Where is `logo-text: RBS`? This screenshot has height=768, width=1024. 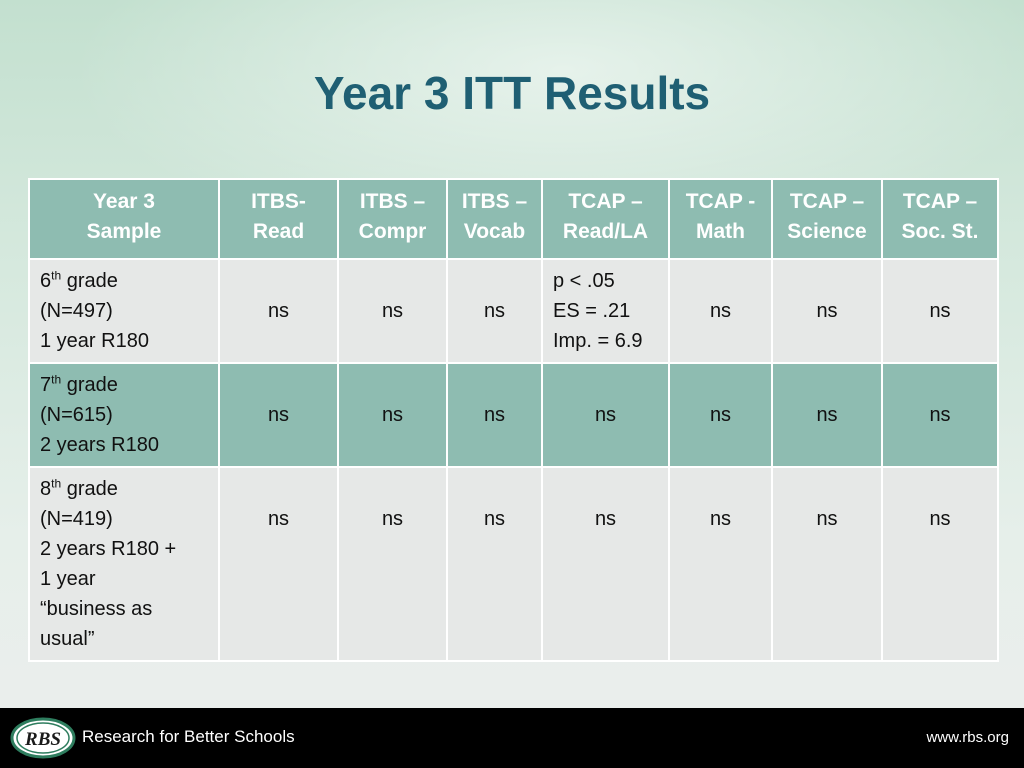
logo-text: RBS is located at coordinates (42, 739).